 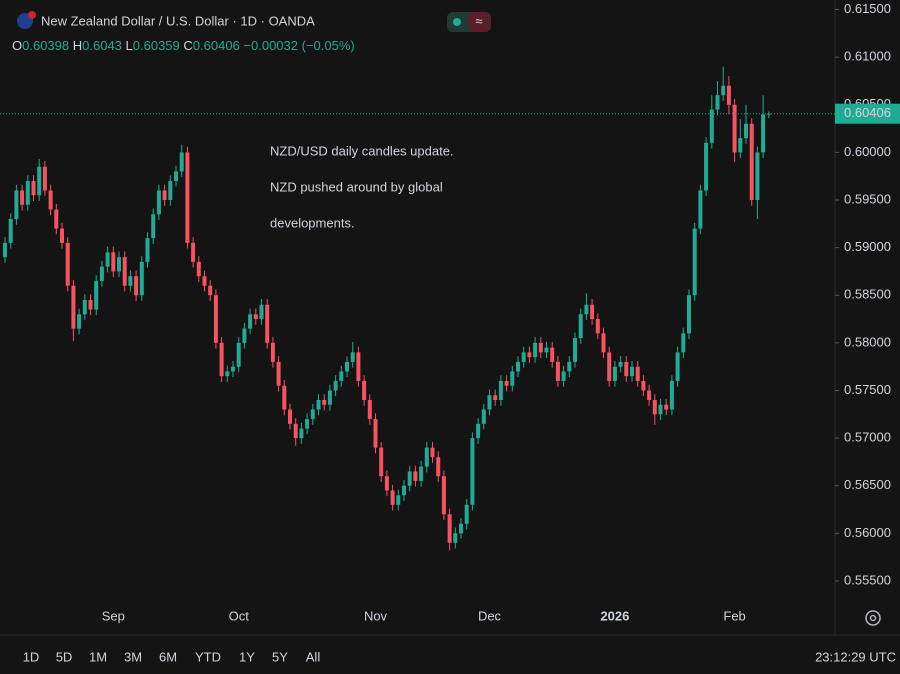 What do you see at coordinates (873, 618) in the screenshot?
I see `settings-icon` at bounding box center [873, 618].